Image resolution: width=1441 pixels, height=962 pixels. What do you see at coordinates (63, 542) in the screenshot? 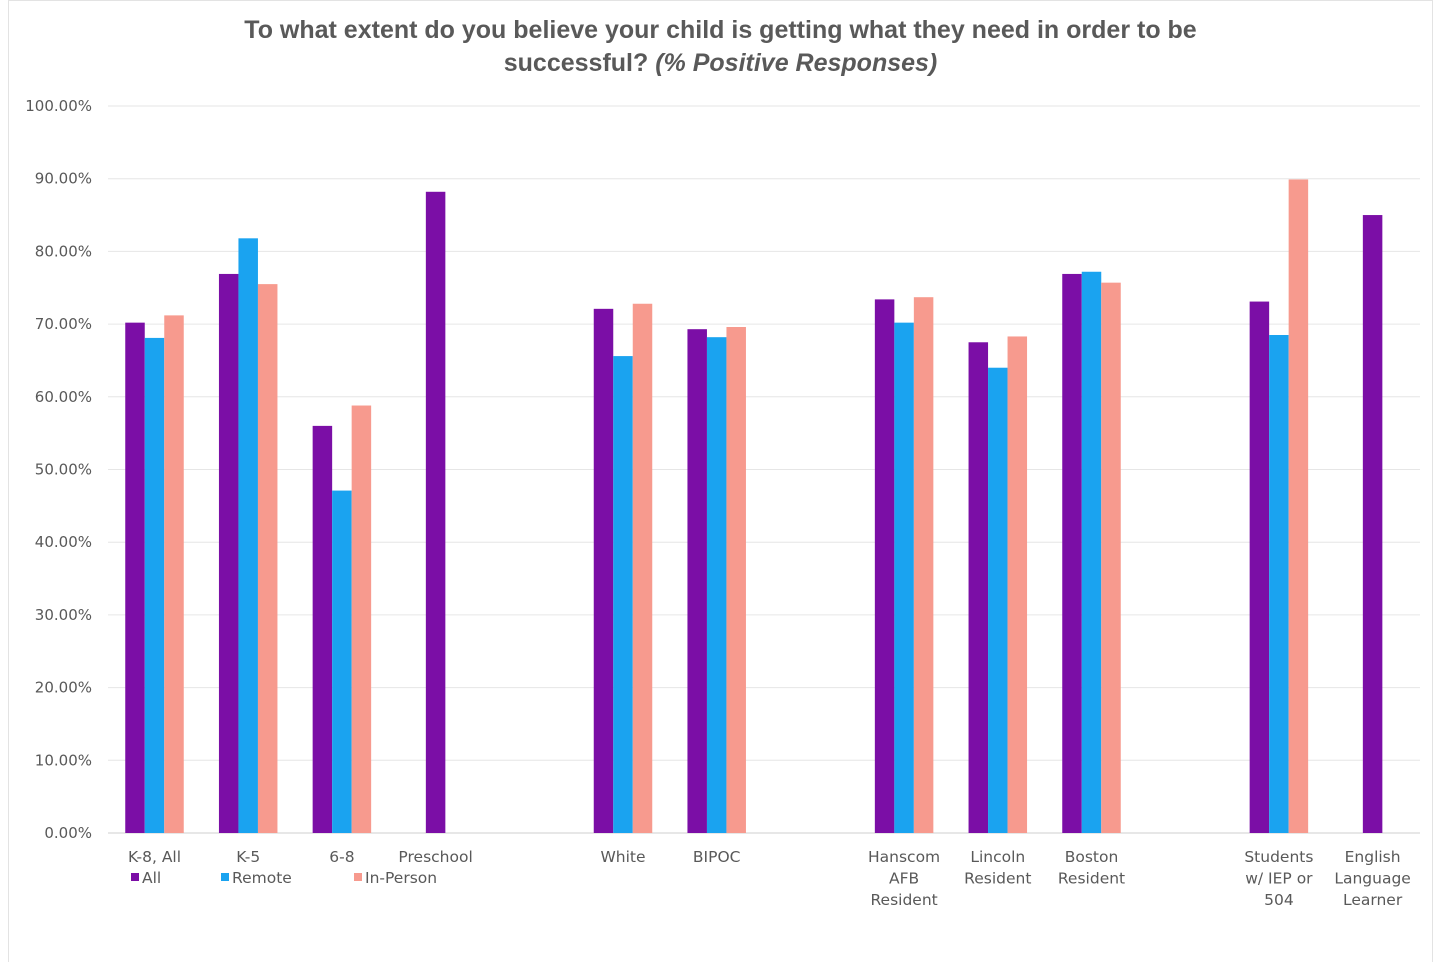
I see `y-tick-label: 40.00%` at bounding box center [63, 542].